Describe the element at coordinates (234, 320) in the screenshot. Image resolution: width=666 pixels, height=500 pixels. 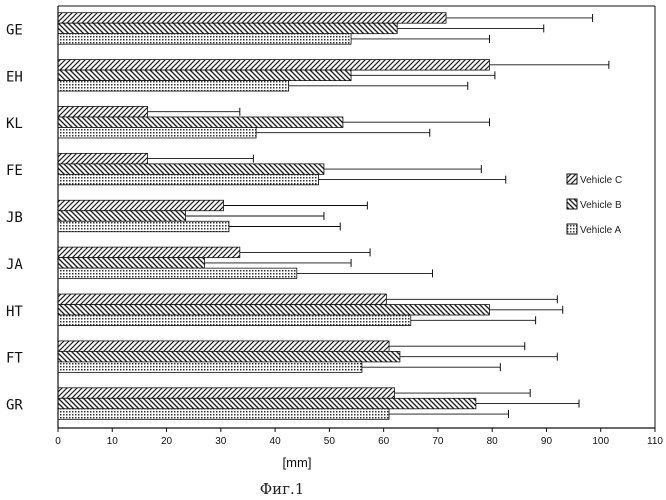
I see `bar-vehicle-a-ht` at that location.